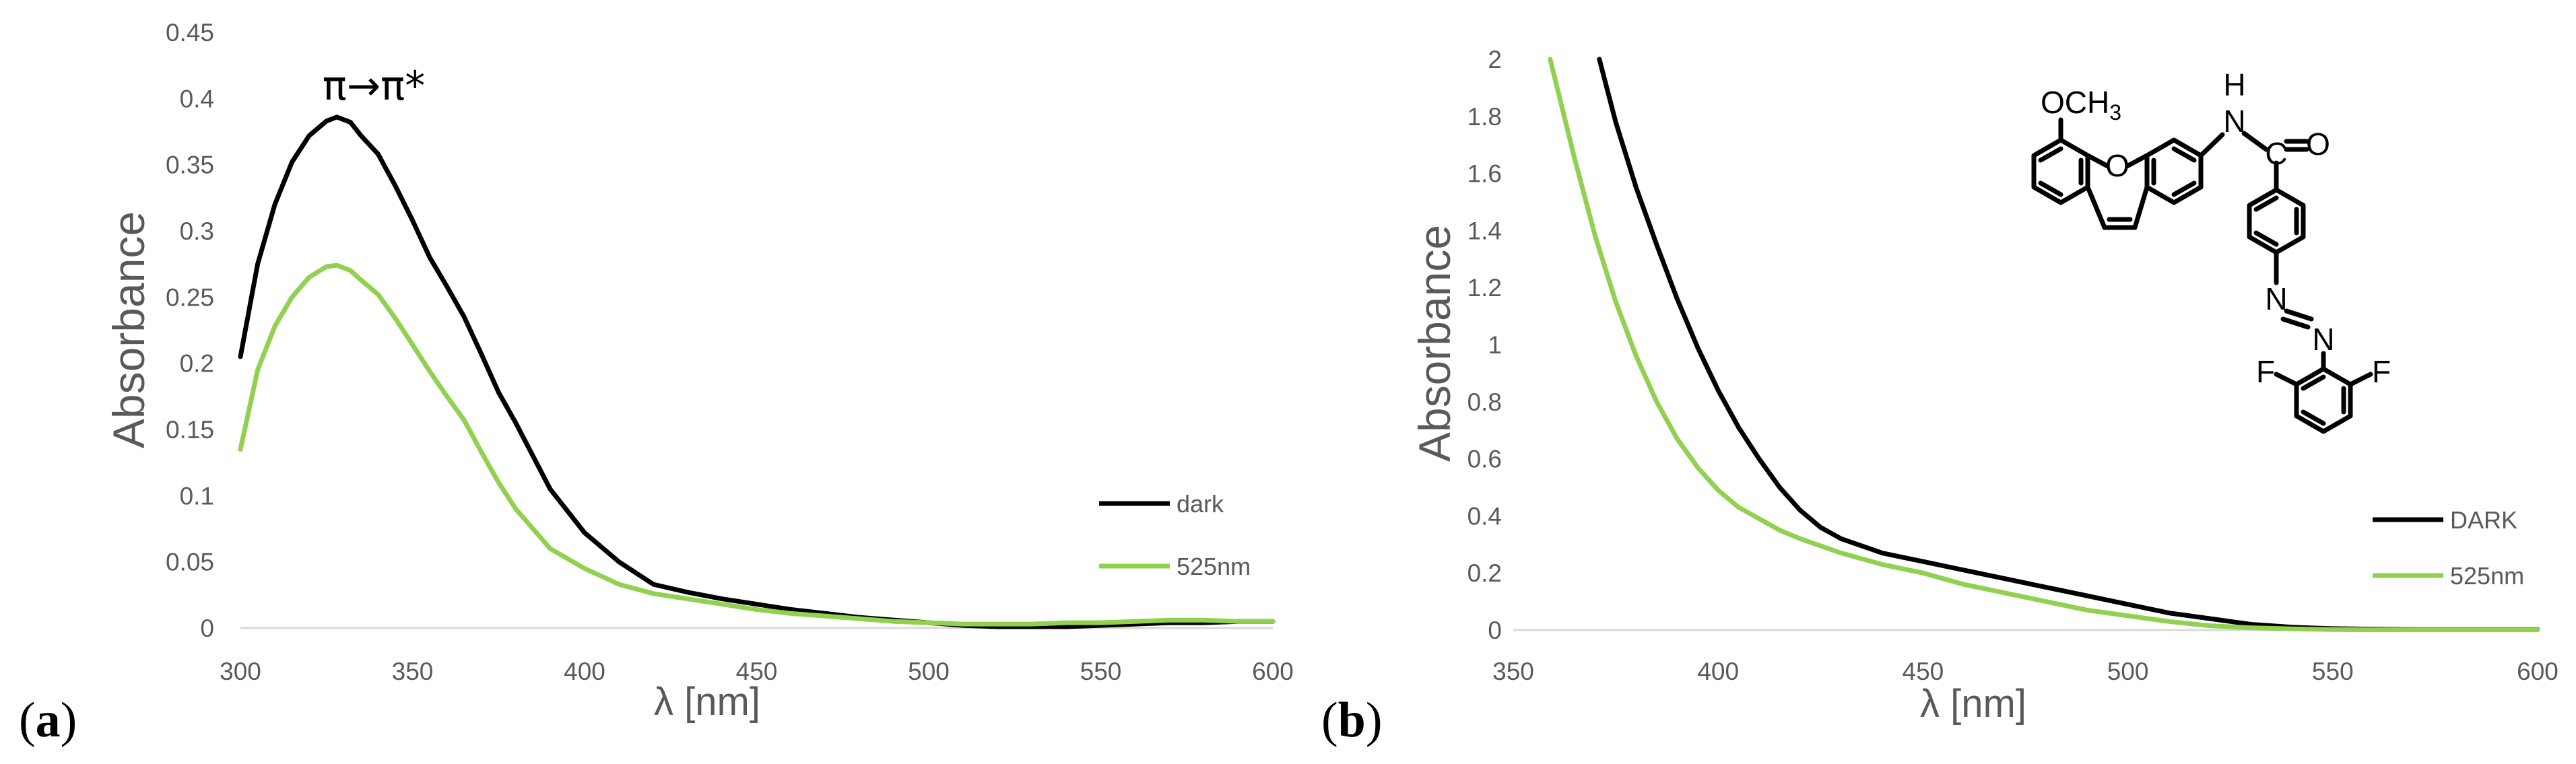  I want to click on y-tick-label: 0.6, so click(1484, 459).